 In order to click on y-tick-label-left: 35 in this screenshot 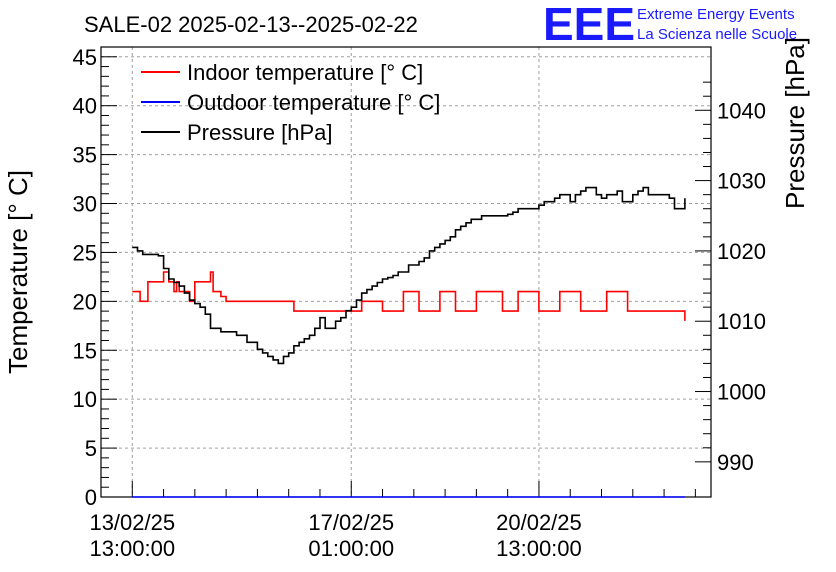, I will do `click(85, 155)`.